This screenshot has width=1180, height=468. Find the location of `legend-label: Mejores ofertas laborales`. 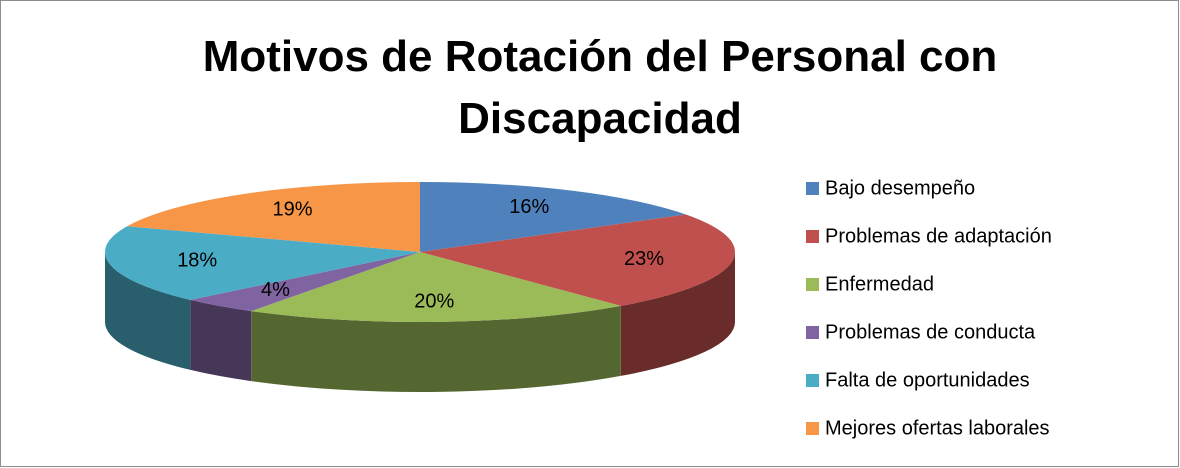

legend-label: Mejores ofertas laborales is located at coordinates (937, 428).